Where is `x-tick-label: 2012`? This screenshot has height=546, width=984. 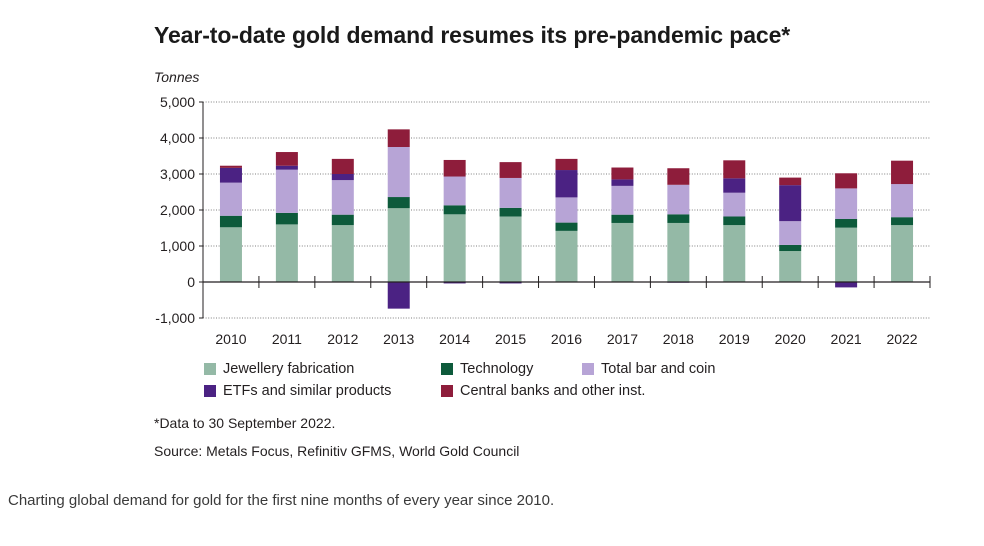
x-tick-label: 2012 is located at coordinates (342, 339).